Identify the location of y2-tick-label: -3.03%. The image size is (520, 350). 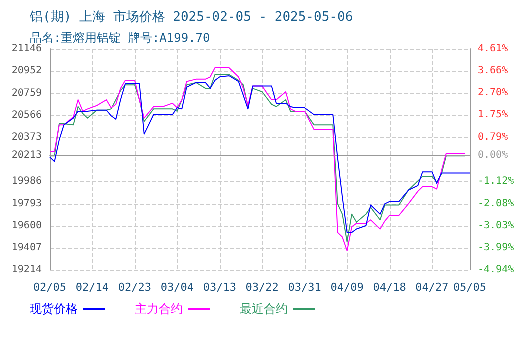
(496, 226).